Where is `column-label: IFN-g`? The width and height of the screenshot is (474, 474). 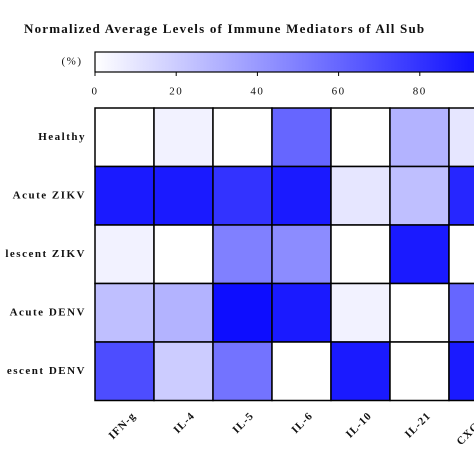 column-label: IFN-g is located at coordinates (123, 426).